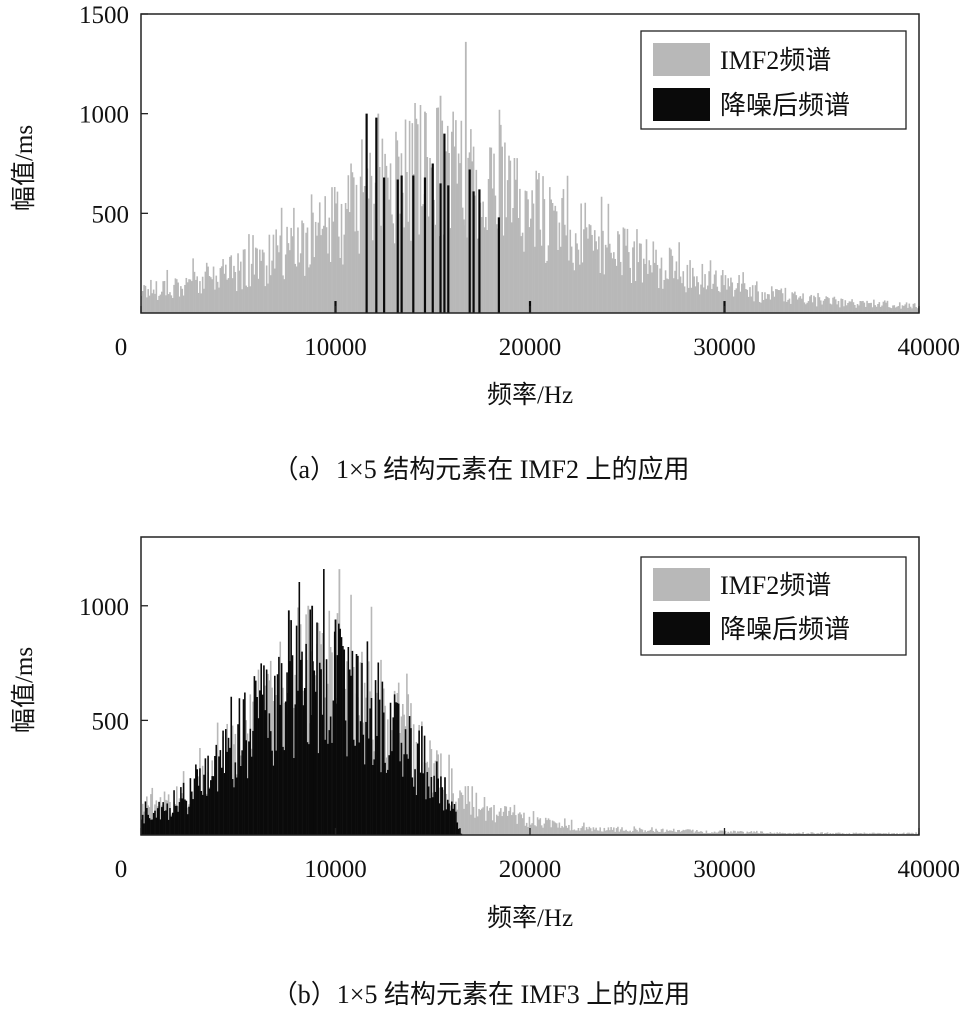 The image size is (962, 1015). Describe the element at coordinates (681, 584) in the screenshot. I see `plot-b-legend-swatch-imf2` at that location.